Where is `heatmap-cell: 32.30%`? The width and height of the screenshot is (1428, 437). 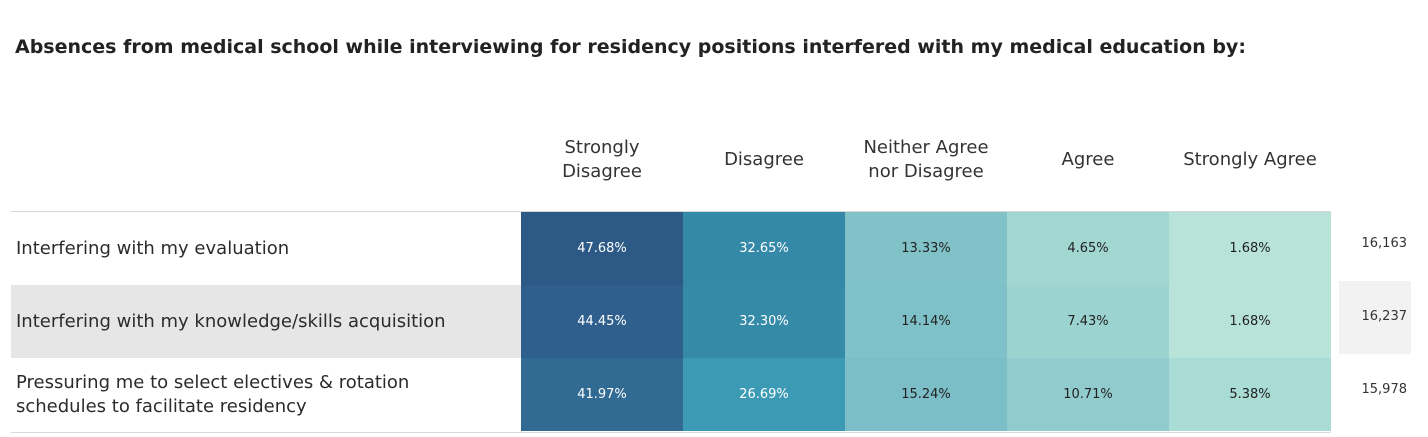 heatmap-cell: 32.30% is located at coordinates (764, 321).